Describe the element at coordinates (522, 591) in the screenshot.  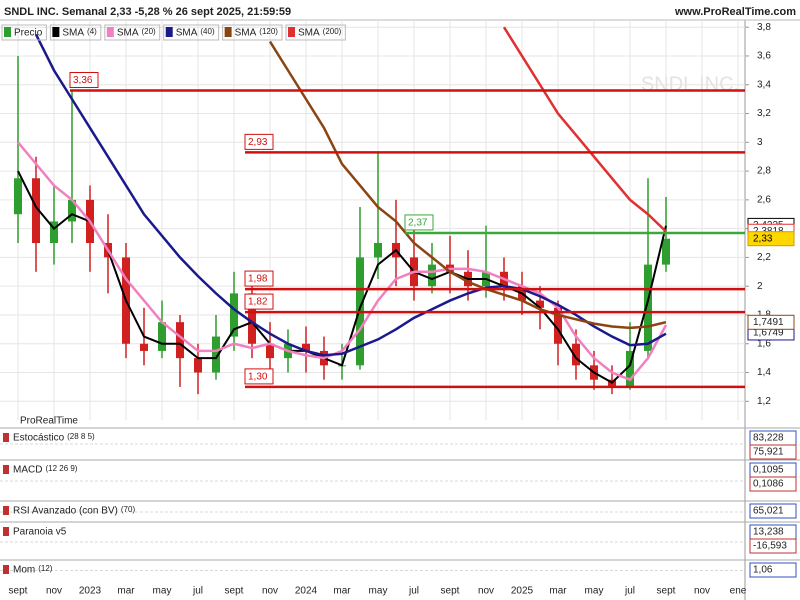
I see `x-tick-label: 2025` at that location.